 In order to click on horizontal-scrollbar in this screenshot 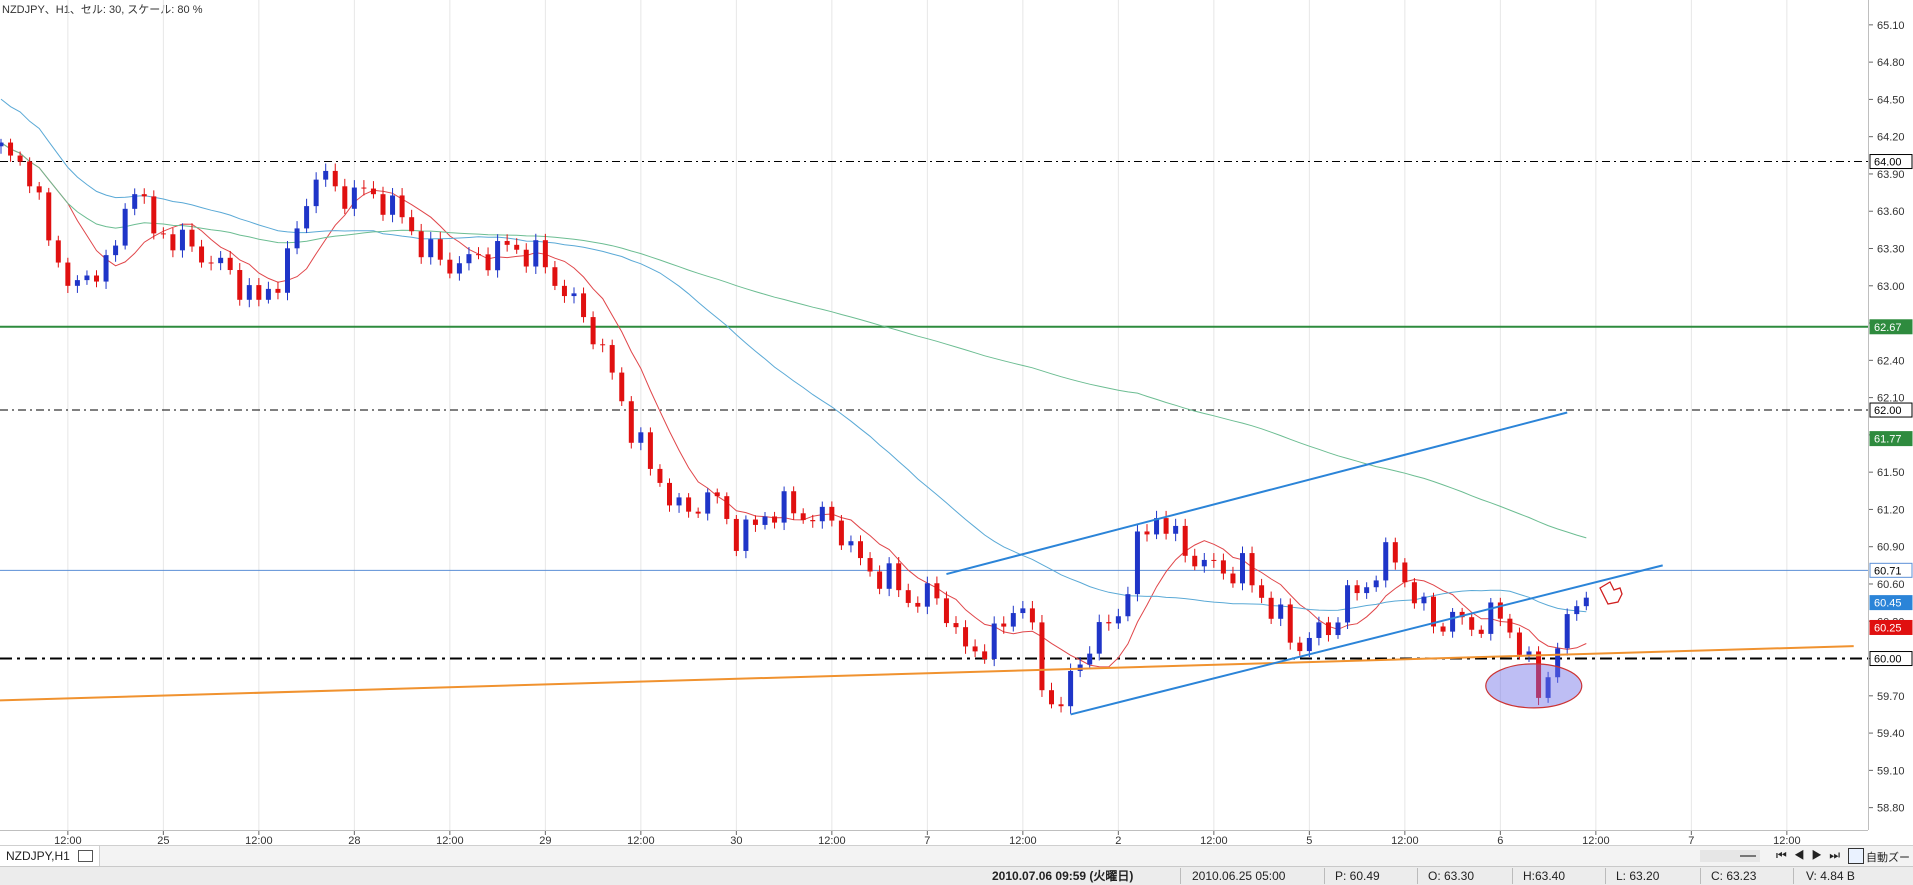, I will do `click(1730, 856)`.